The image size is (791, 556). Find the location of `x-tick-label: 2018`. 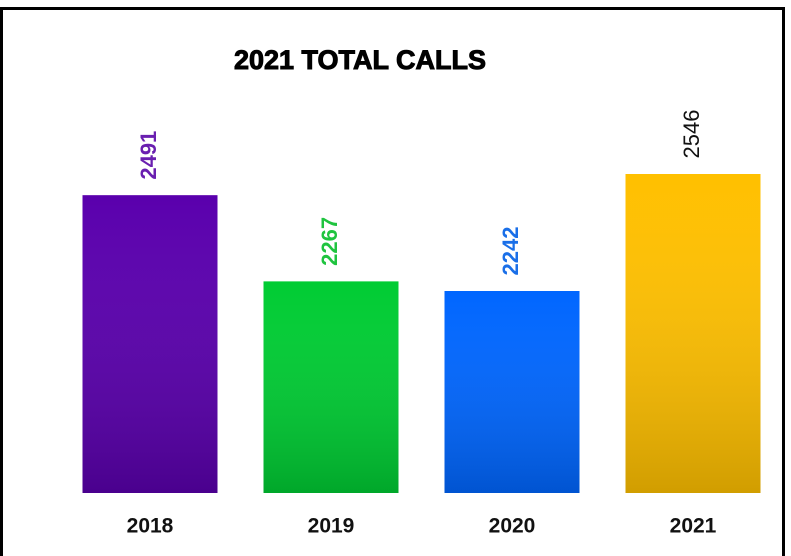

x-tick-label: 2018 is located at coordinates (150, 526).